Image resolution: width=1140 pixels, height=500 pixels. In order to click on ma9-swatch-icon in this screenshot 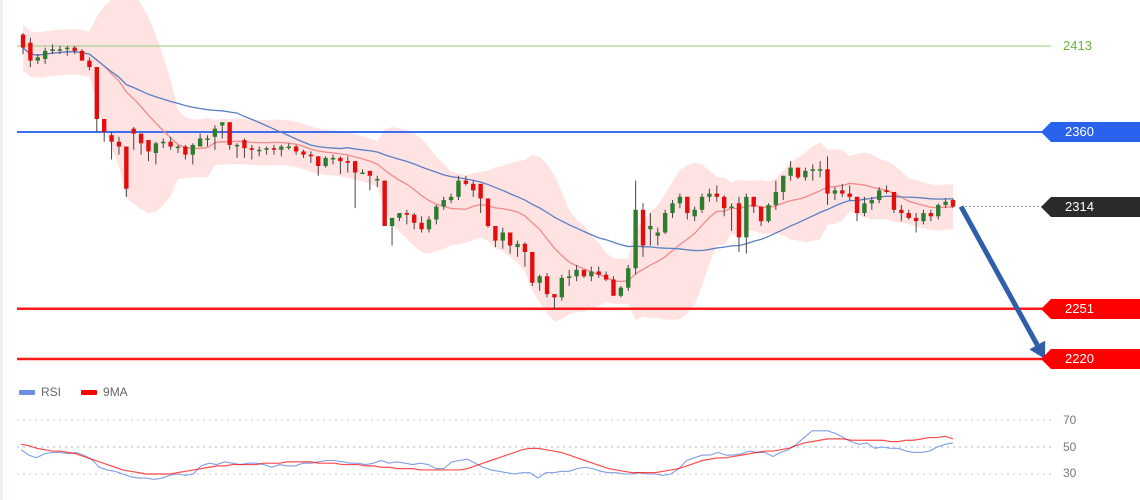, I will do `click(89, 392)`.